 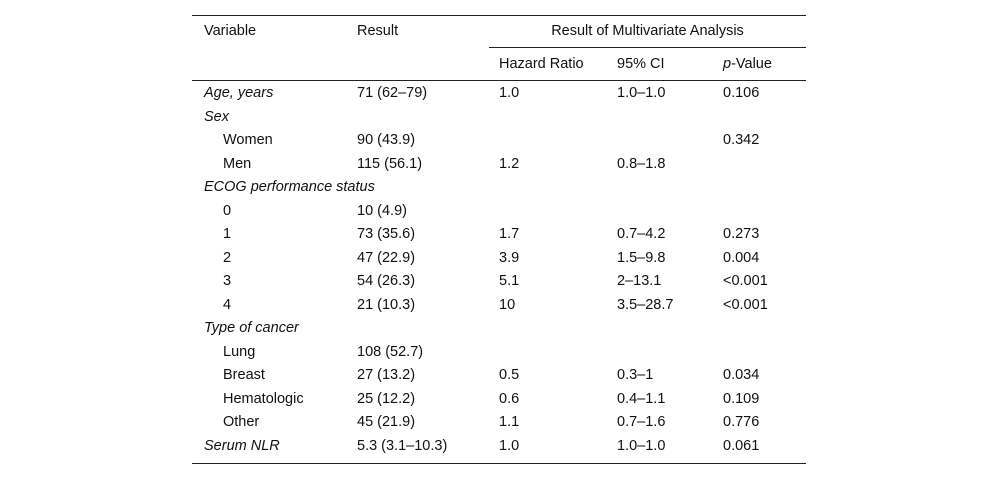 What do you see at coordinates (635, 375) in the screenshot?
I see `ci-cell: 0.3–1` at bounding box center [635, 375].